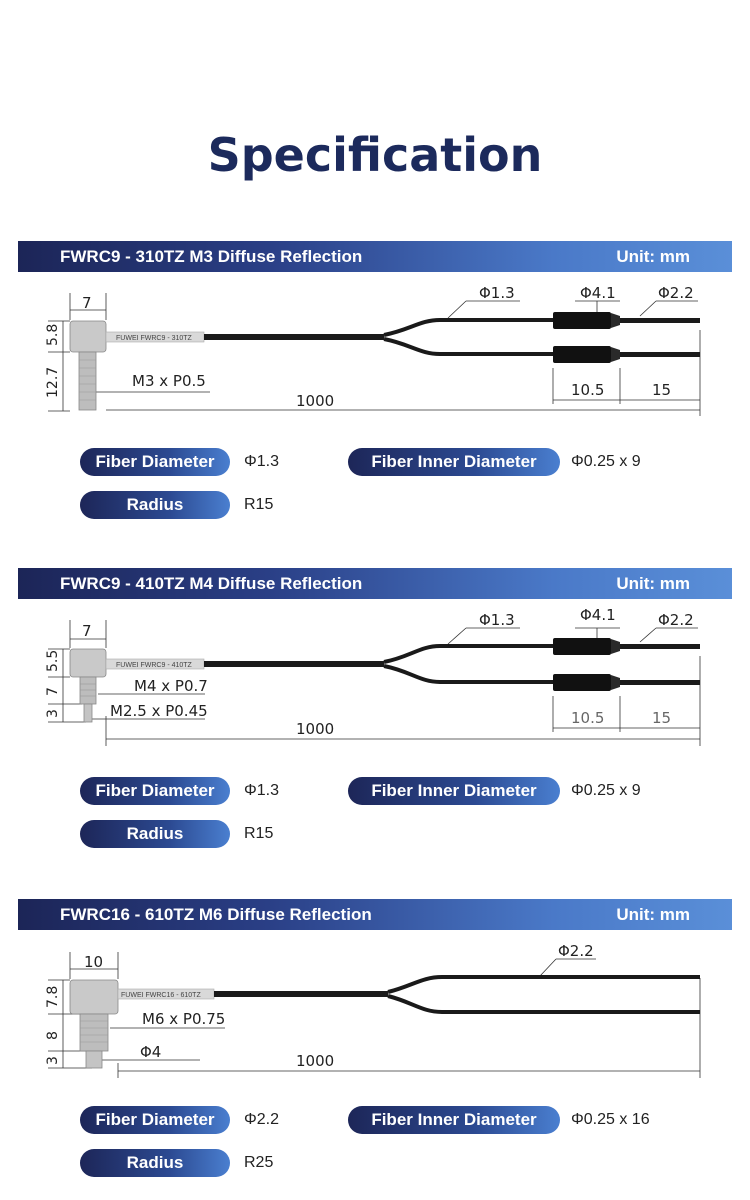  What do you see at coordinates (154, 338) in the screenshot?
I see `part-label: FUWEI FWRC9 - 310TZ` at bounding box center [154, 338].